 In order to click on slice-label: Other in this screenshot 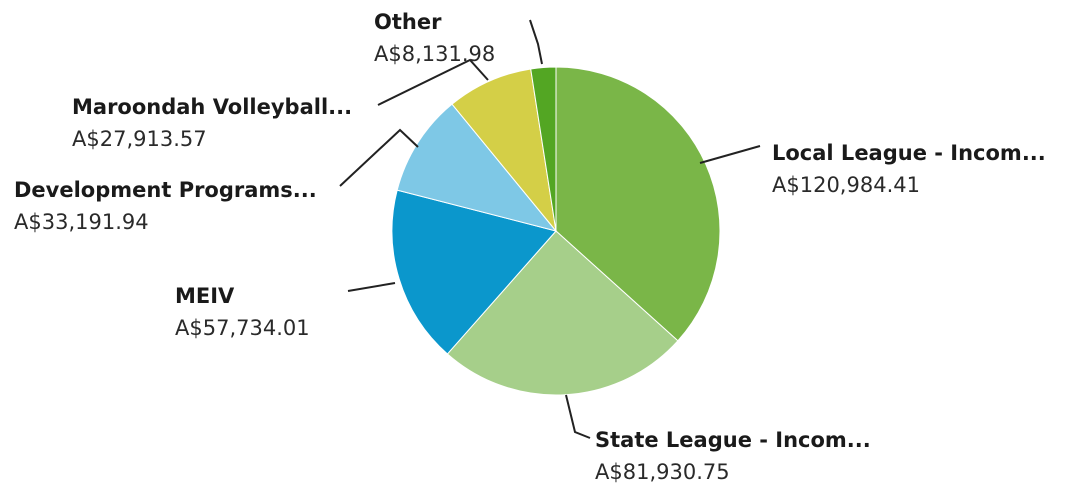, I will do `click(408, 22)`.